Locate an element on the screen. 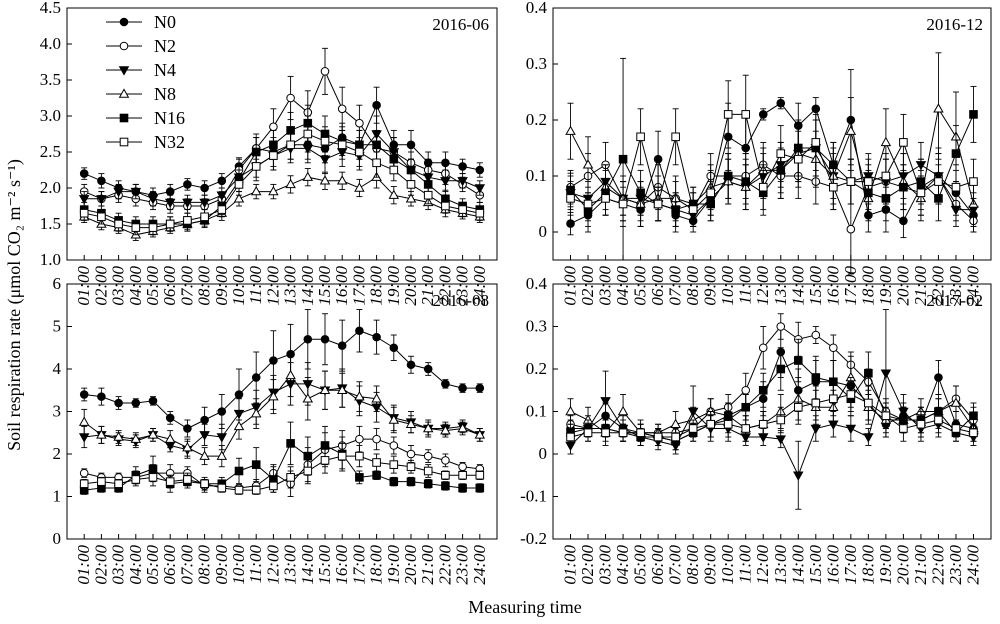  y-tick-label: 0.2 is located at coordinates (536, 119).